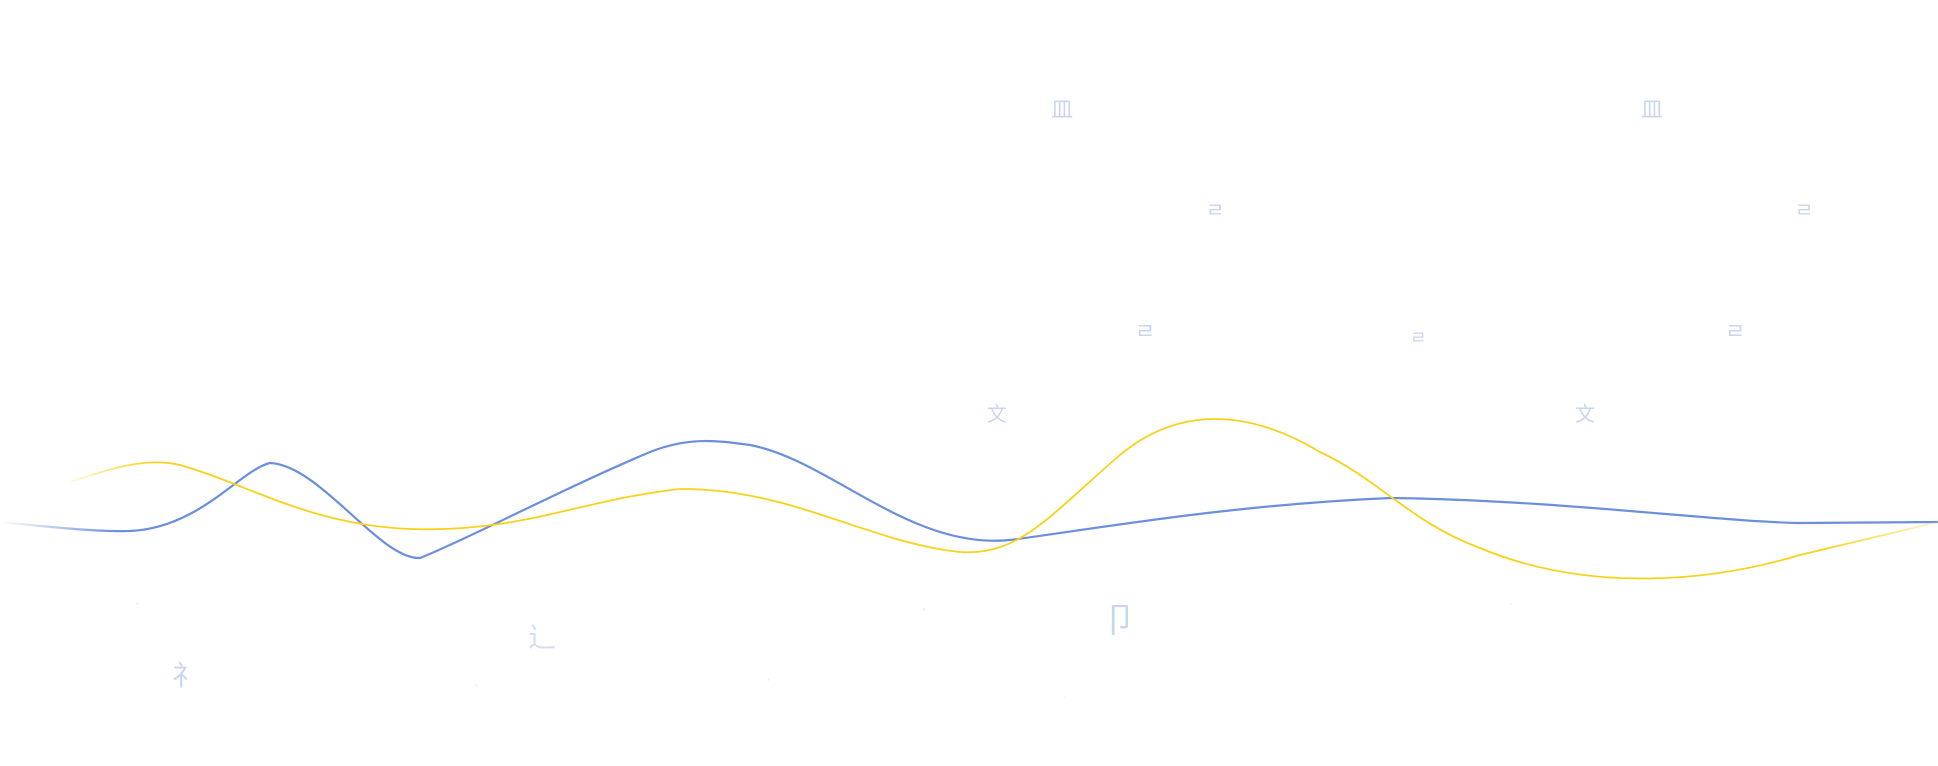 This screenshot has height=766, width=1938. What do you see at coordinates (1120, 621) in the screenshot?
I see `glyph-mark: 卩` at bounding box center [1120, 621].